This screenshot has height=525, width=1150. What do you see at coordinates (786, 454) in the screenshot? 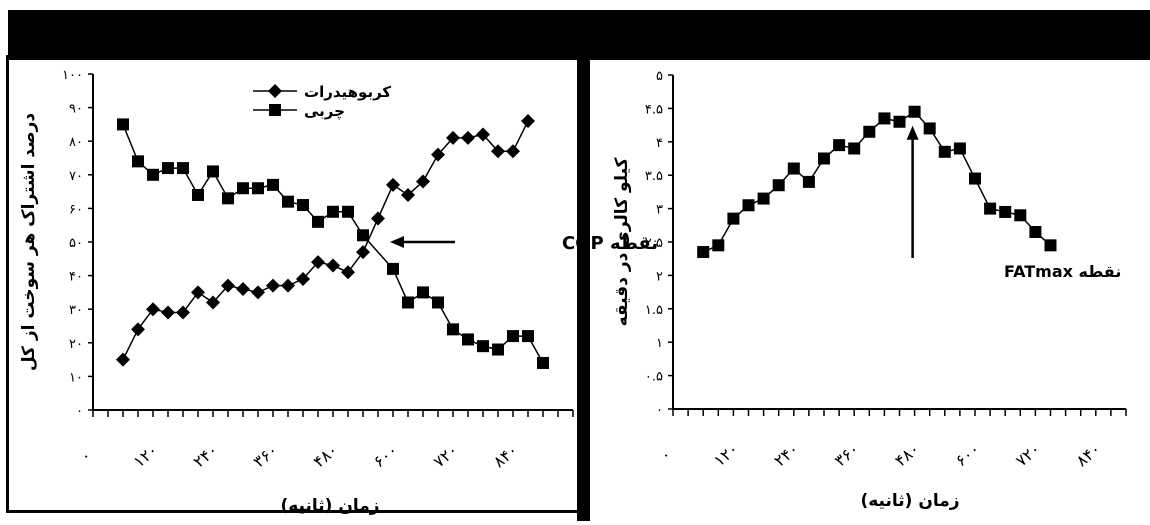
I see `chart2-x-tick-label: ۲۴۰` at bounding box center [786, 454].